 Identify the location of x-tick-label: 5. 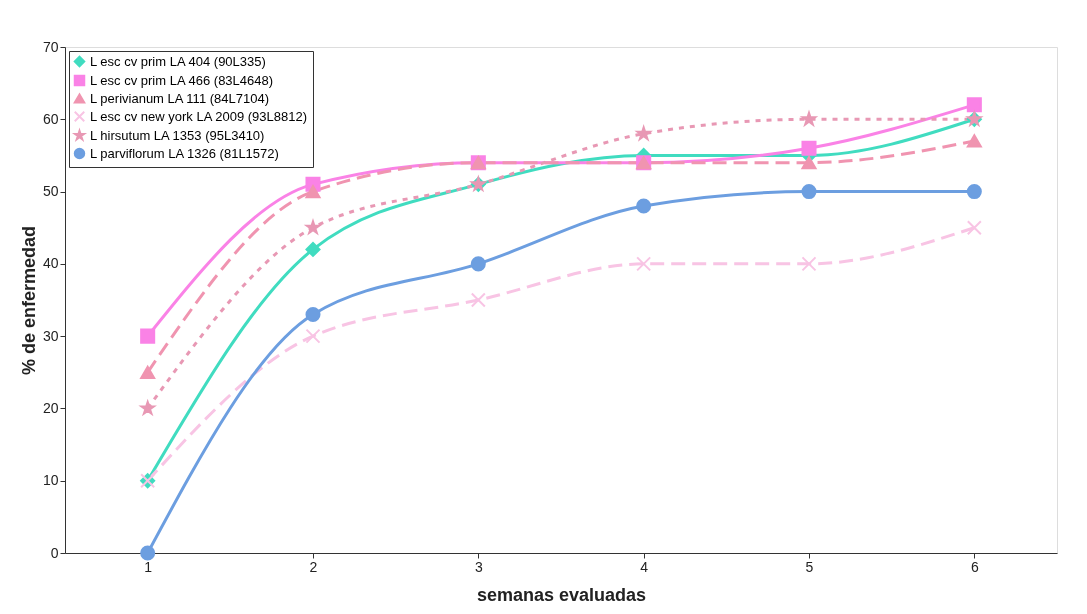
(809, 566).